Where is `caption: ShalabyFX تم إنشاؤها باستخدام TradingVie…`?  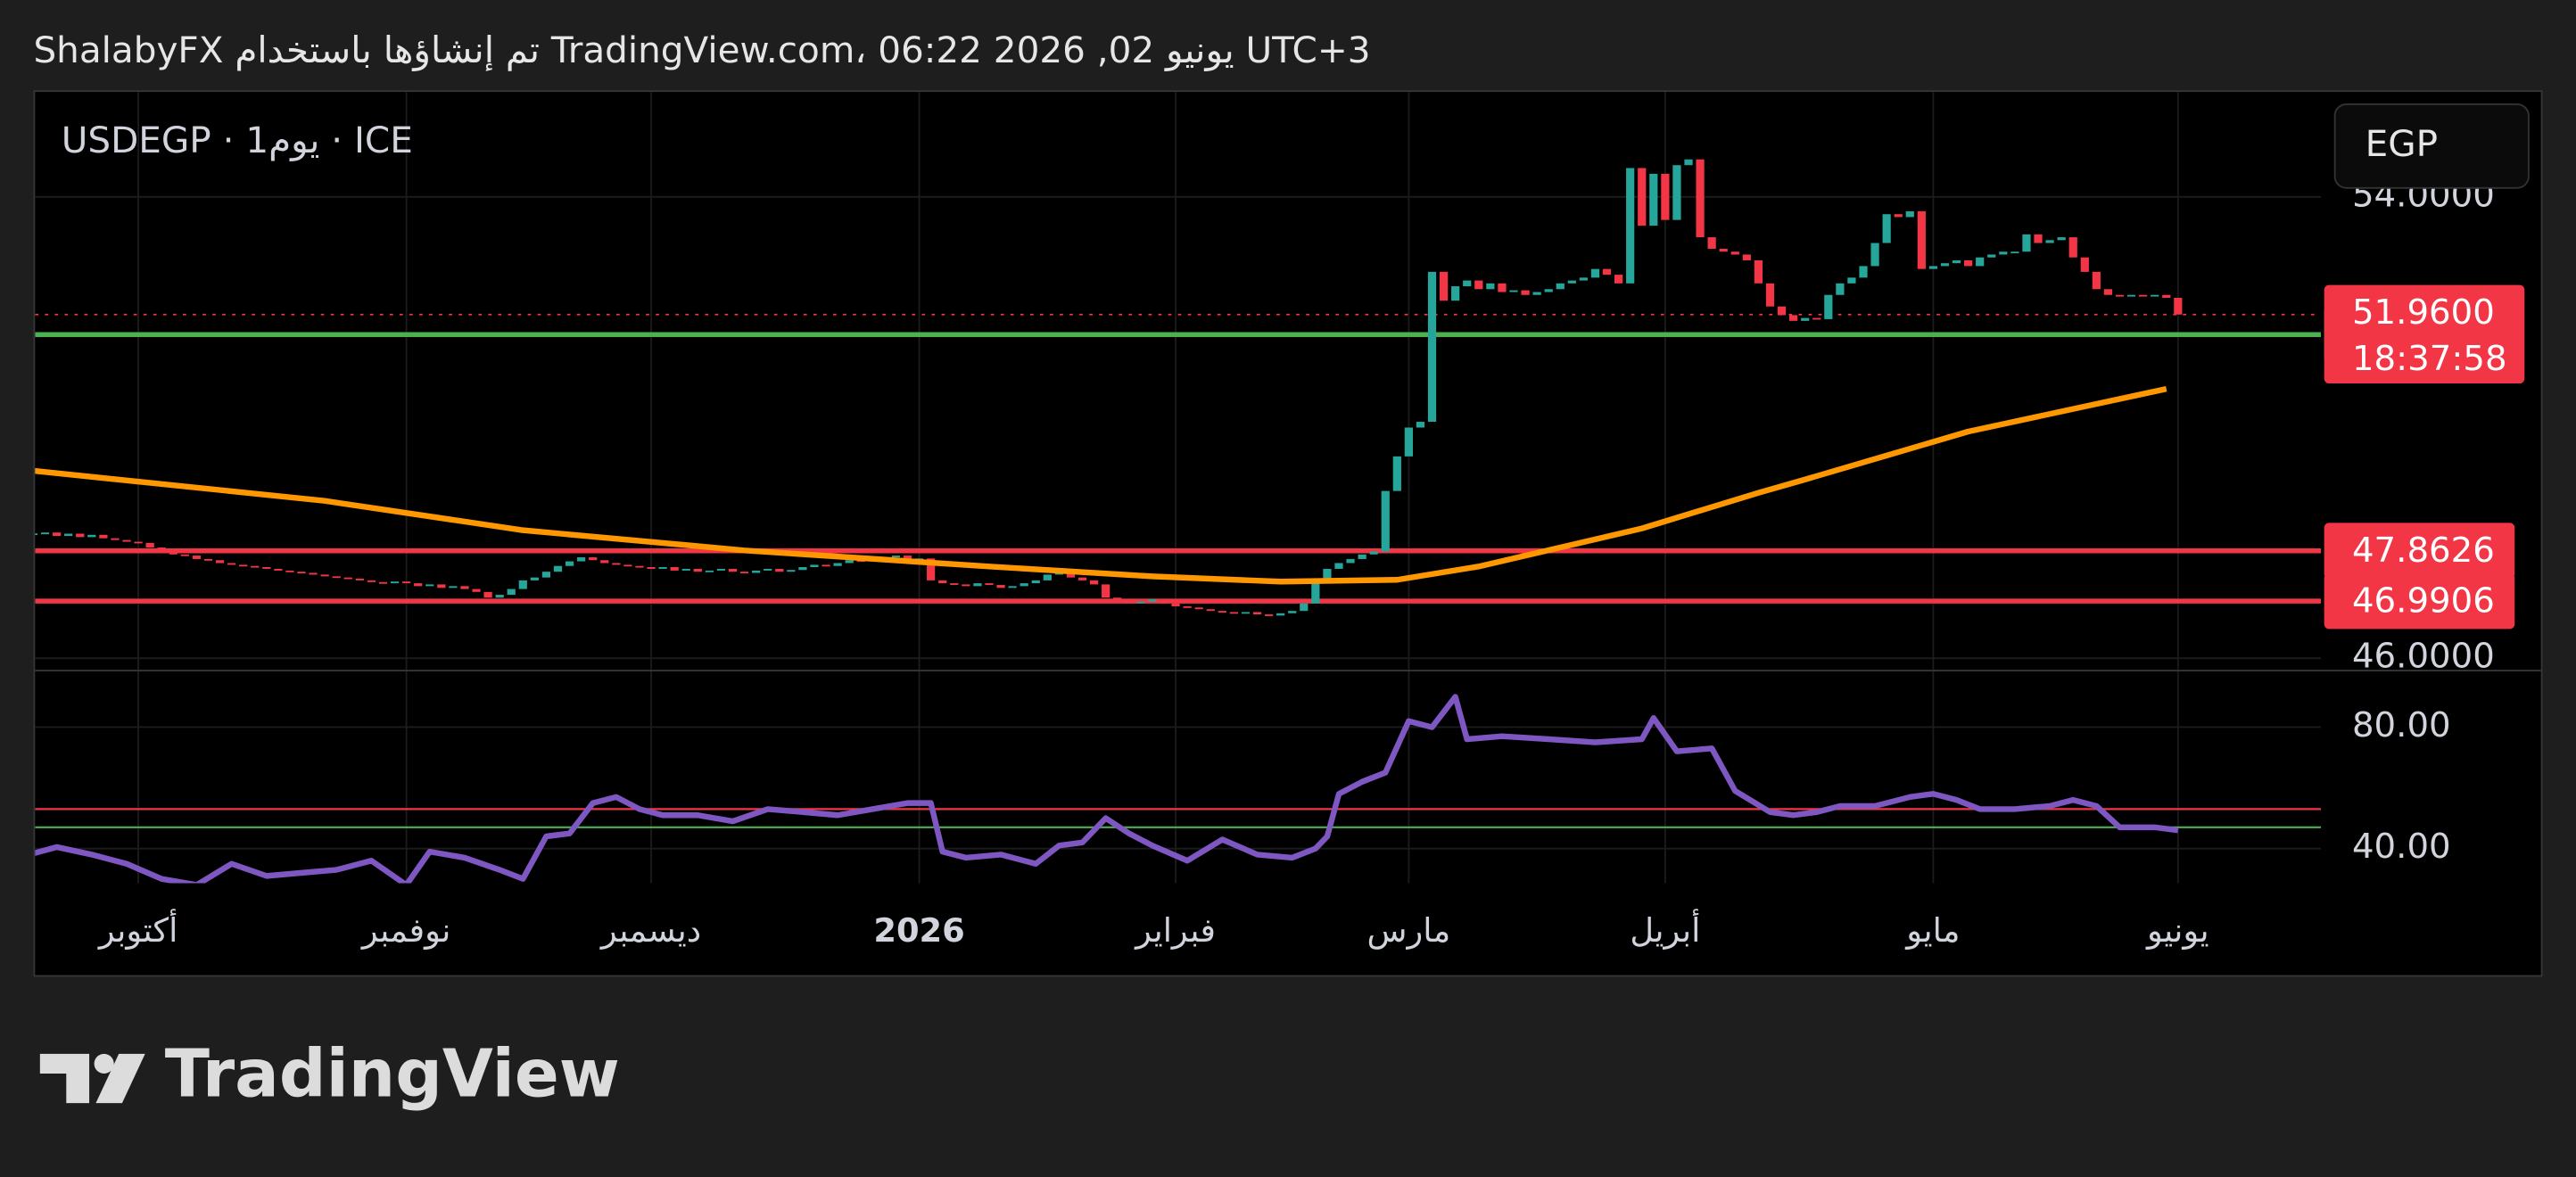
caption: ShalabyFX تم إنشاؤها باستخدام TradingVie… is located at coordinates (702, 50).